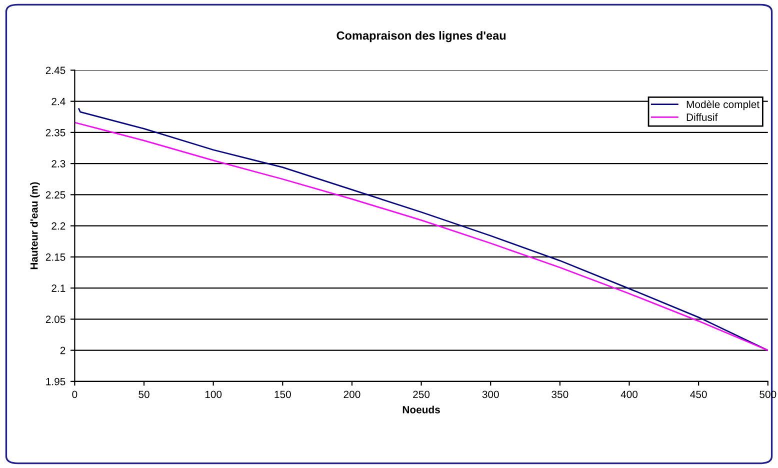 This screenshot has height=468, width=778. I want to click on y-tick-label: 2.05, so click(56, 320).